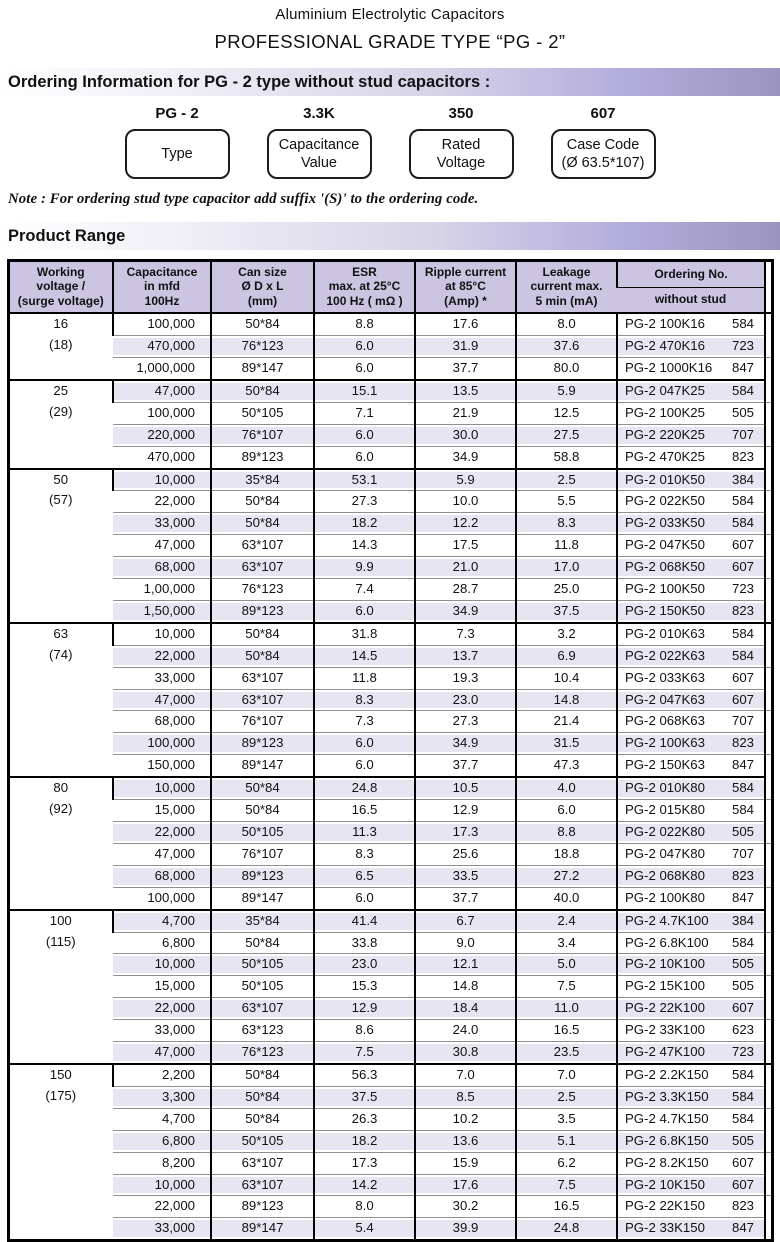 The width and height of the screenshot is (780, 1242). What do you see at coordinates (566, 1141) in the screenshot?
I see `leakage-current-cell: 5.1` at bounding box center [566, 1141].